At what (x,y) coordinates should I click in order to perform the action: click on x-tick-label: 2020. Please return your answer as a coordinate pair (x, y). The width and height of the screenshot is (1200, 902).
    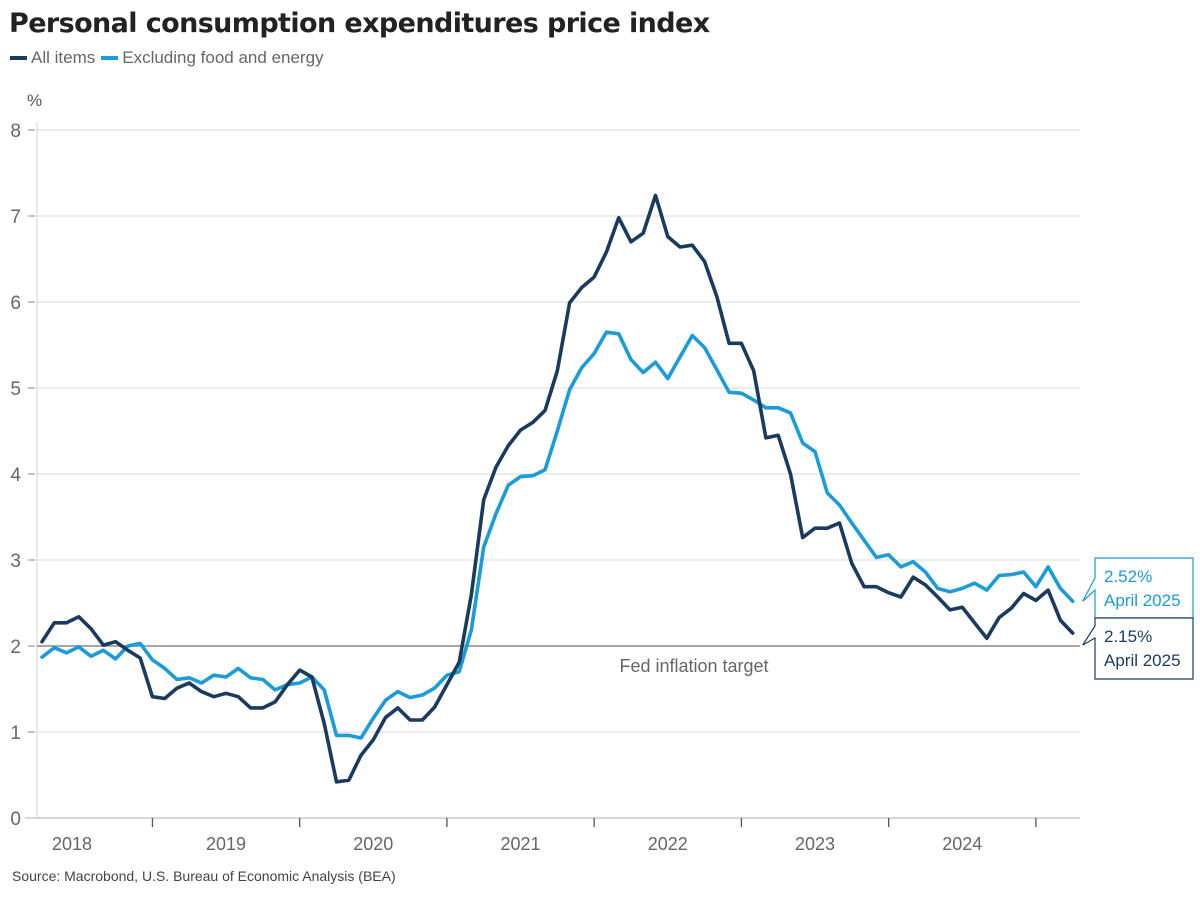
    Looking at the image, I should click on (373, 844).